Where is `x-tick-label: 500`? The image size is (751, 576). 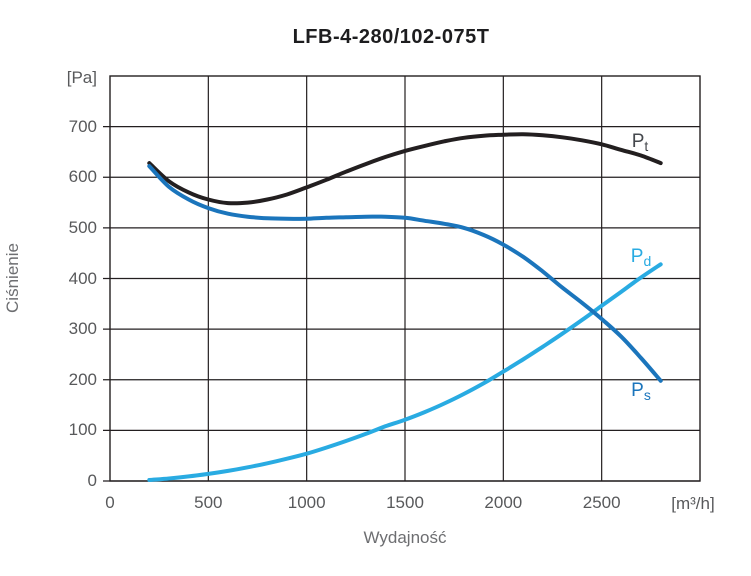 x-tick-label: 500 is located at coordinates (208, 502).